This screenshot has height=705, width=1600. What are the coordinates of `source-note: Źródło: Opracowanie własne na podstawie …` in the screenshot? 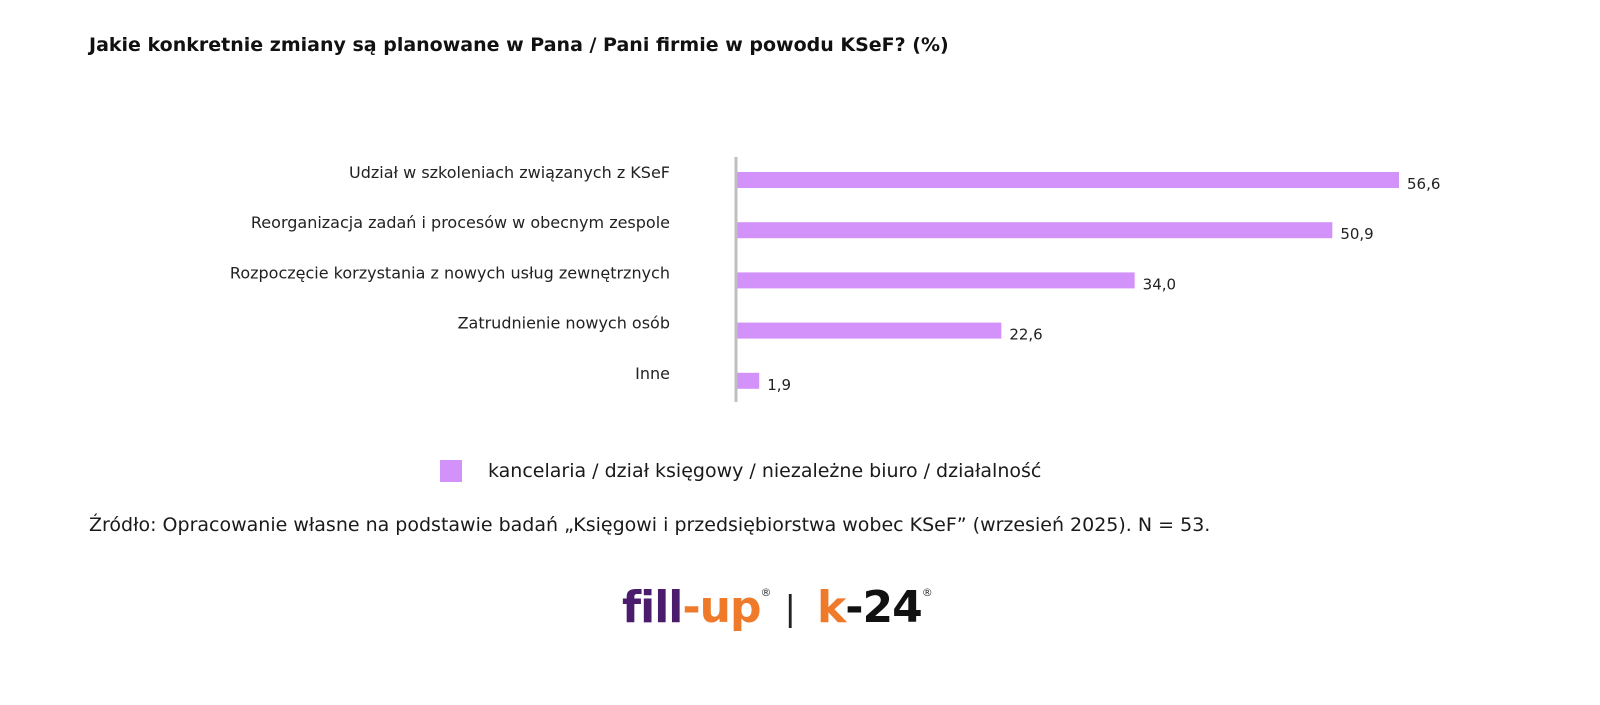 It's located at (650, 525).